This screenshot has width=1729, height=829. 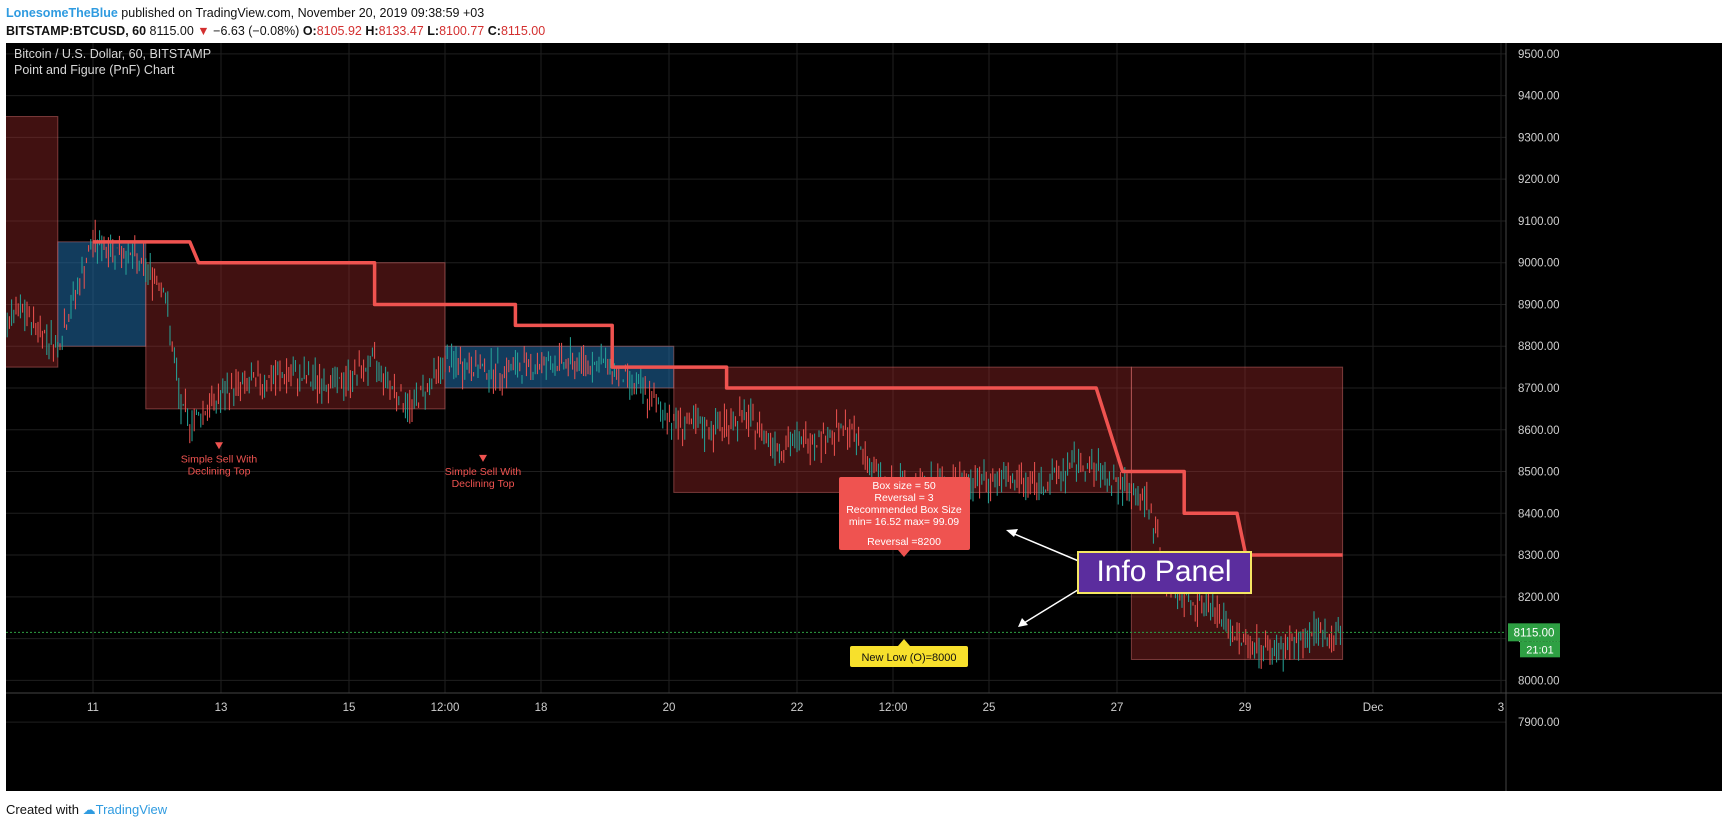 What do you see at coordinates (131, 809) in the screenshot?
I see `tradingview-link: TradingView` at bounding box center [131, 809].